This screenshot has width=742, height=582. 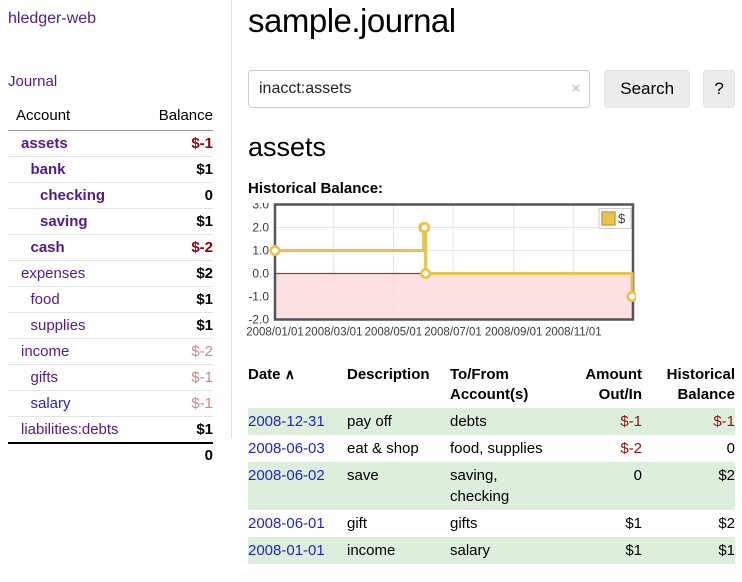 I want to click on x-axis-tick-label: 2008/09/01, so click(x=514, y=333).